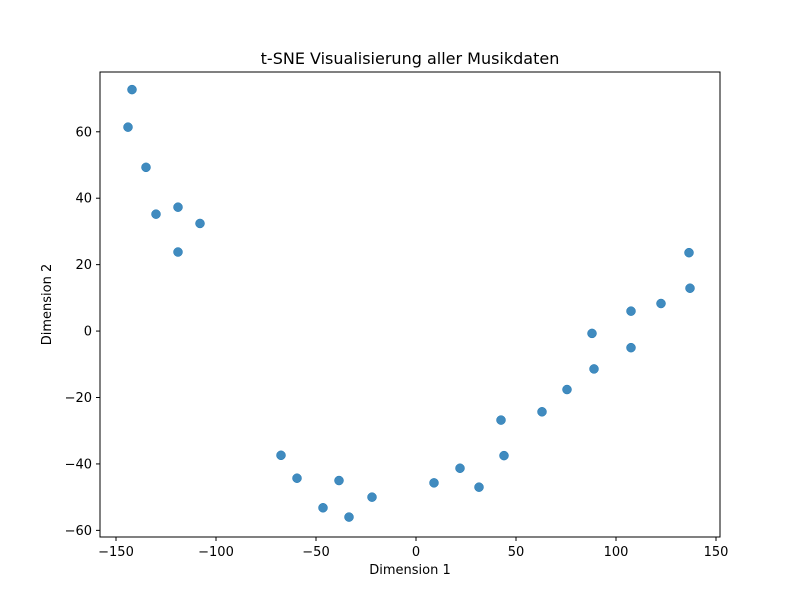 This screenshot has height=600, width=800. What do you see at coordinates (78, 531) in the screenshot?
I see `y-tick-label: −60` at bounding box center [78, 531].